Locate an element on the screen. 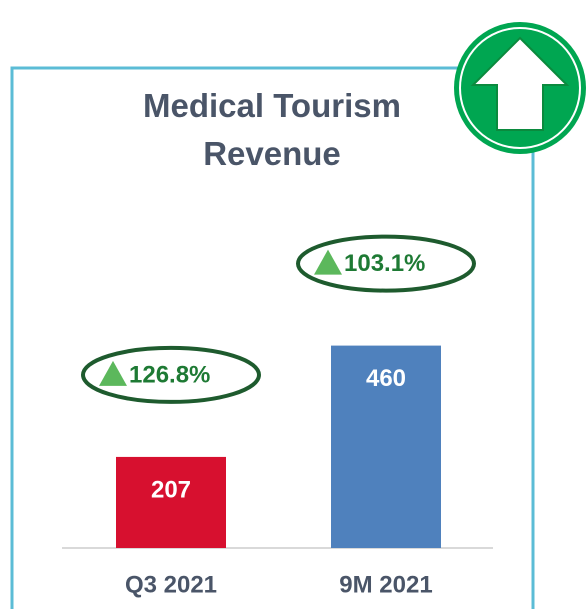  annotation-label: 126.8% is located at coordinates (169, 374).